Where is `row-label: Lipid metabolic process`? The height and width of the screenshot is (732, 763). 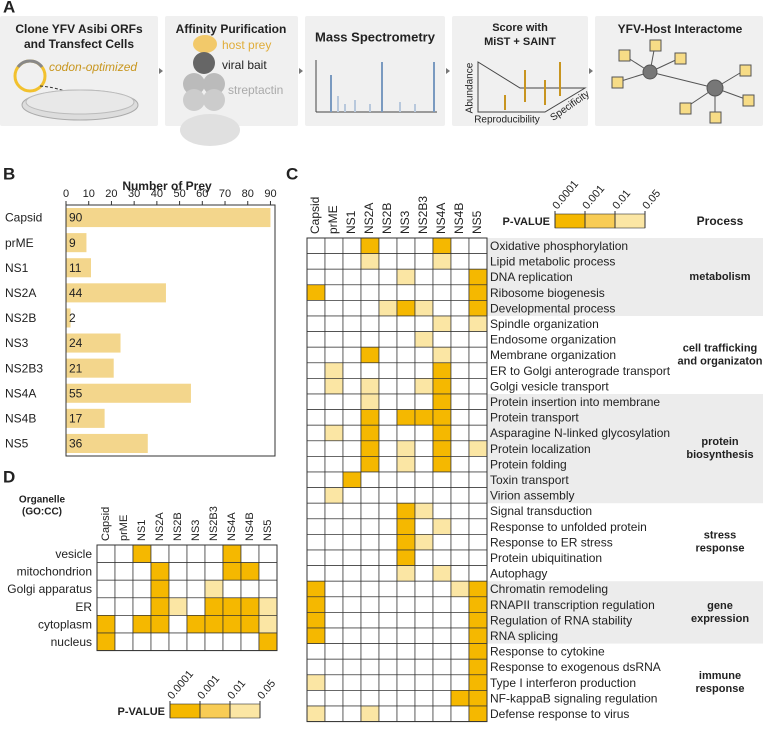
row-label: Lipid metabolic process is located at coordinates (552, 262).